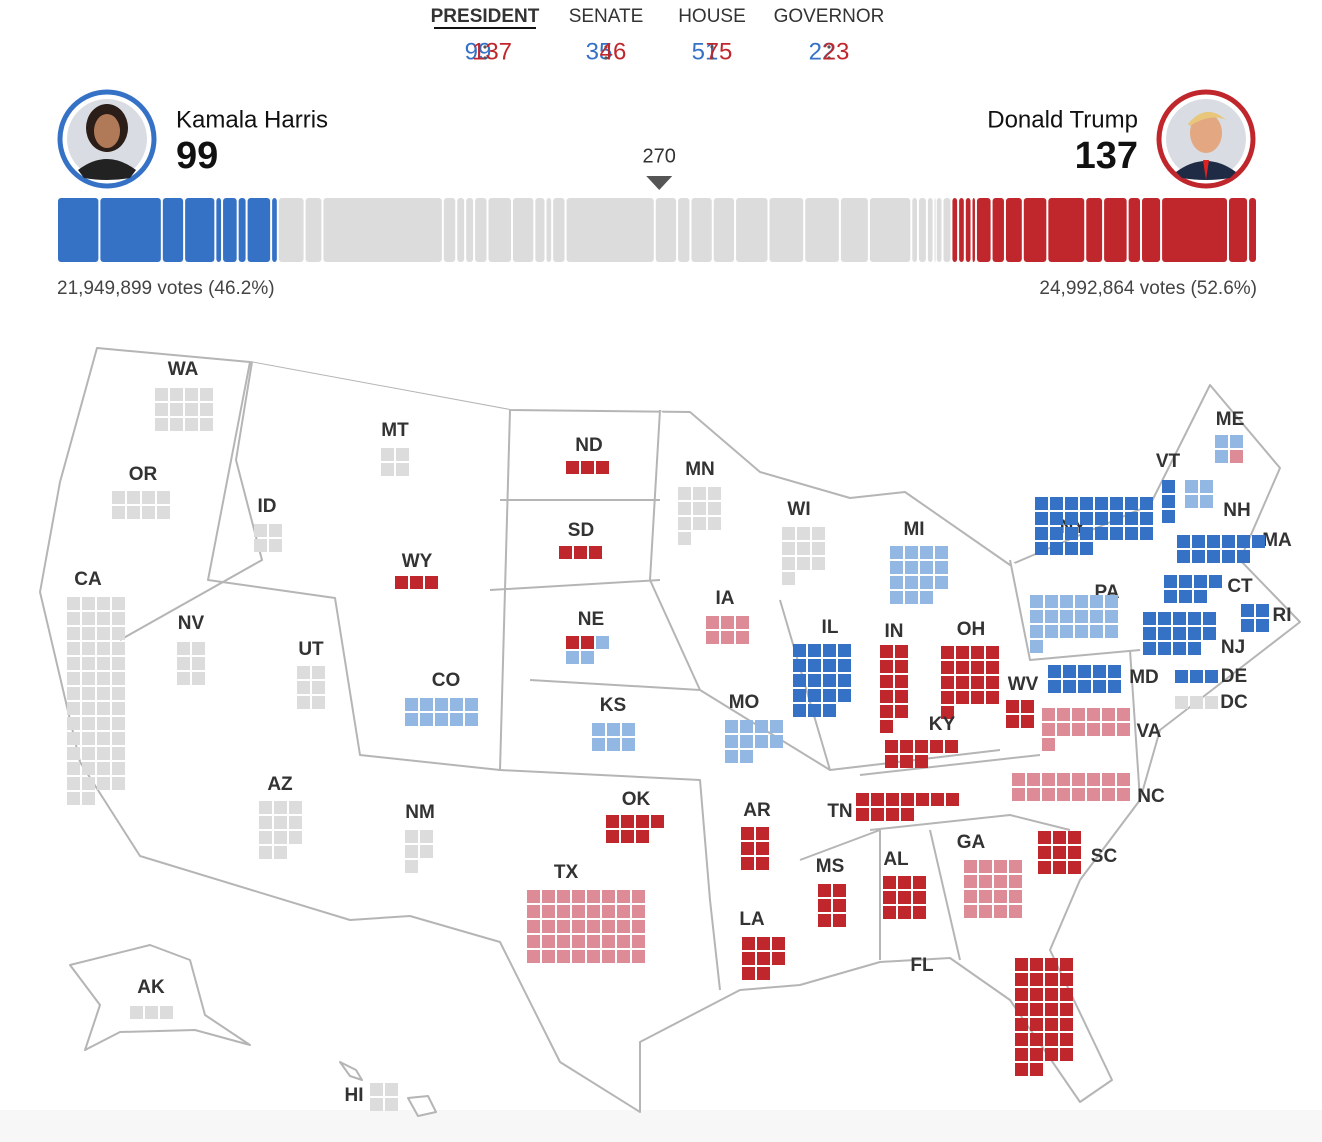 The image size is (1322, 1142). I want to click on state-label: IL, so click(830, 627).